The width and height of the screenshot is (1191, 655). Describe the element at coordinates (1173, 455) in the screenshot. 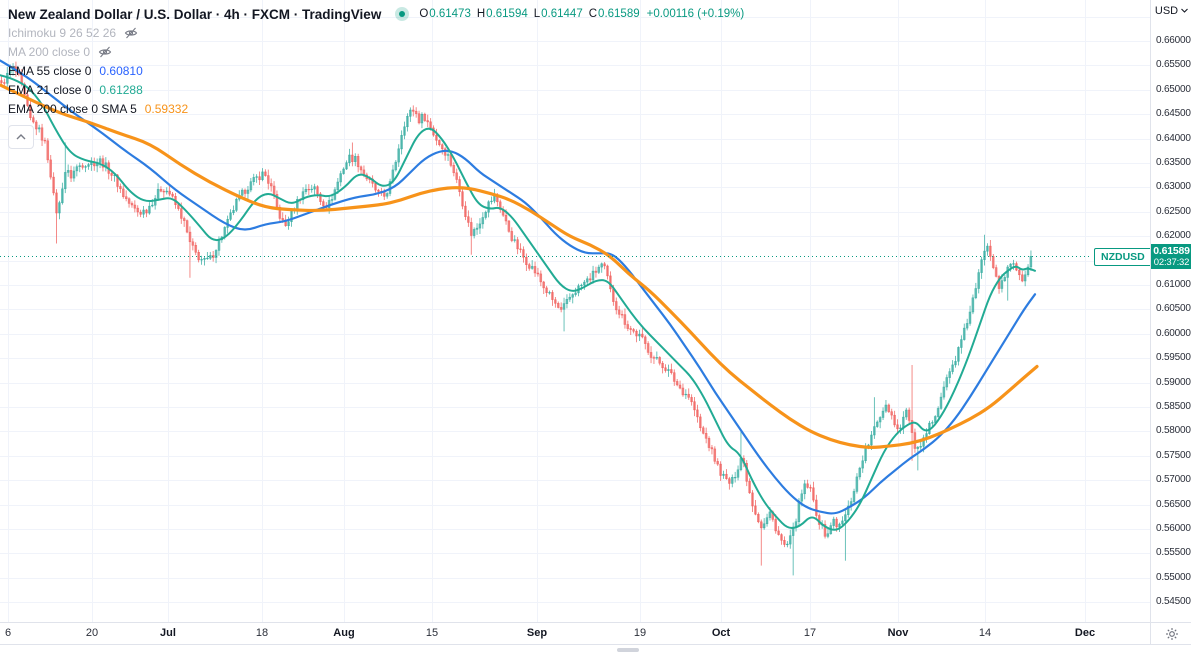

I see `price-tick: 0.57500` at that location.